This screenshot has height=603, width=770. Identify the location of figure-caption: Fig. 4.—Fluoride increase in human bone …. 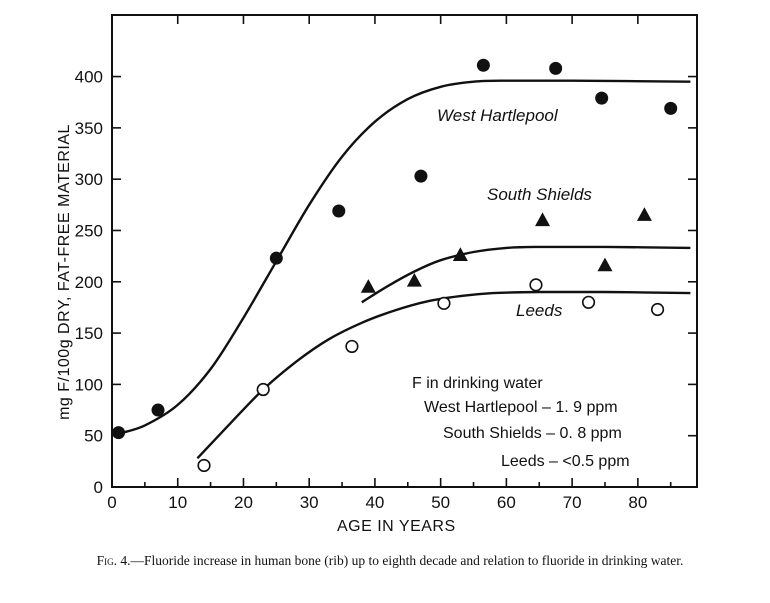
(390, 560).